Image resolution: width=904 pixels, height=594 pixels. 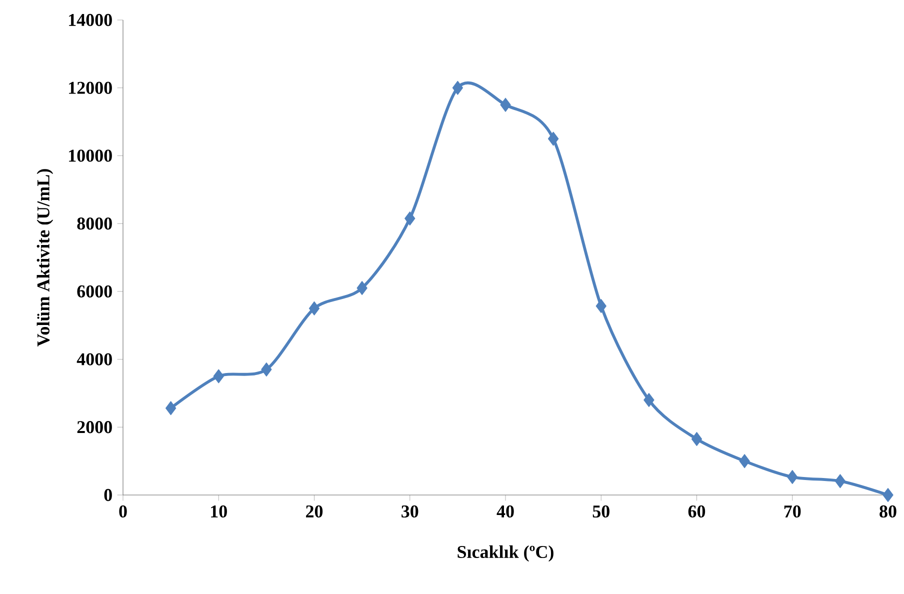 I want to click on x-tick-label: 20, so click(x=314, y=511).